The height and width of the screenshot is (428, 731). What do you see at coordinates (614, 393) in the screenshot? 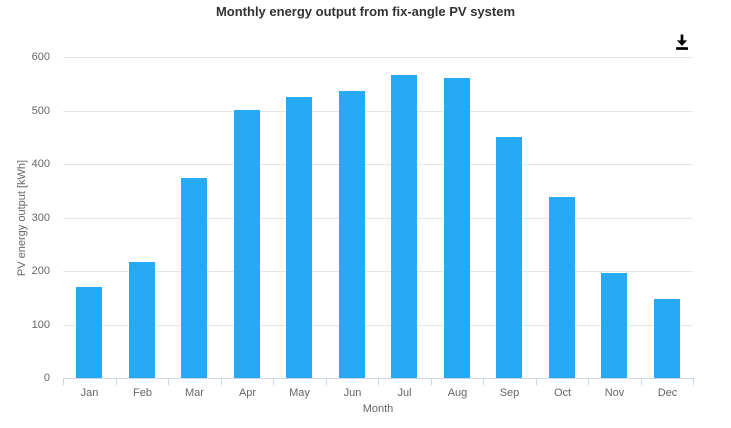
I see `x-tick-label: Nov` at bounding box center [614, 393].